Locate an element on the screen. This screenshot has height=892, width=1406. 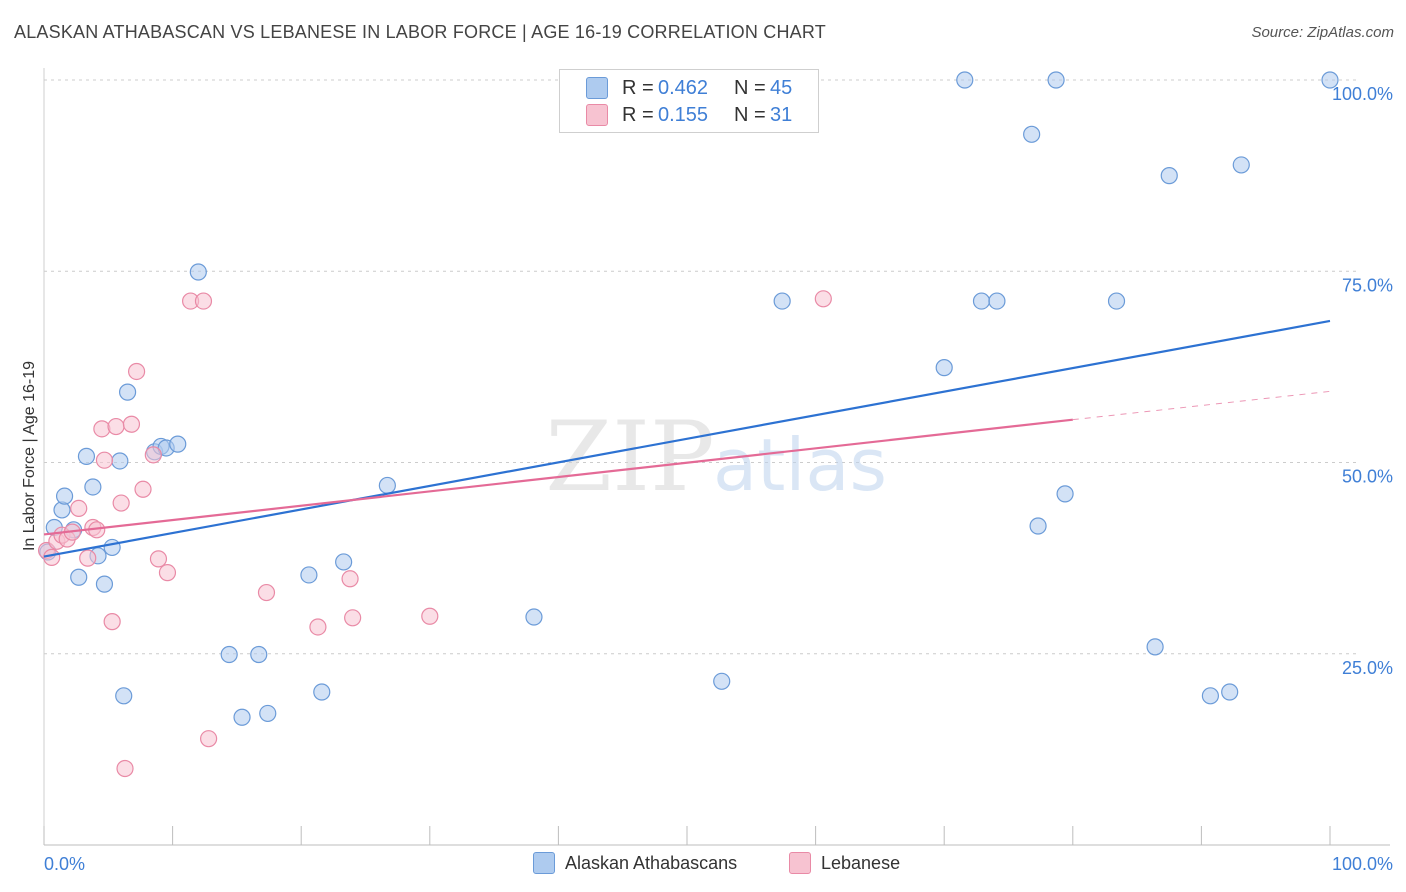
source-label: Source: ZipAtlas.com is located at coordinates (1322, 32).